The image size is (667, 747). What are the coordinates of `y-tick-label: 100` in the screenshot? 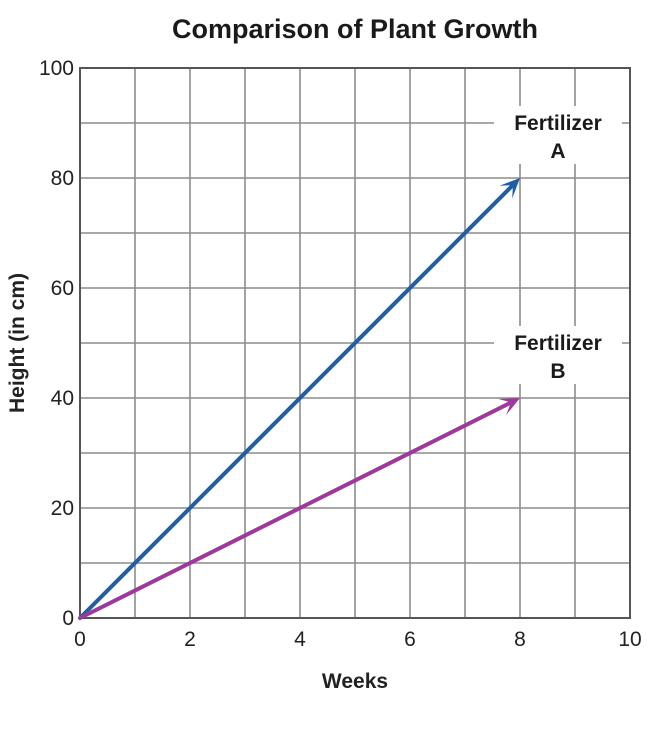 It's located at (56, 68).